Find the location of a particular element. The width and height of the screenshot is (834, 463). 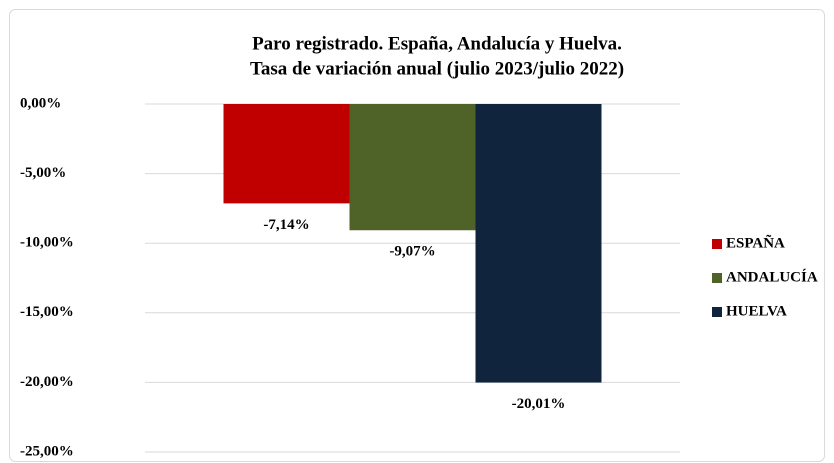

data-label: -20,01% is located at coordinates (539, 404).